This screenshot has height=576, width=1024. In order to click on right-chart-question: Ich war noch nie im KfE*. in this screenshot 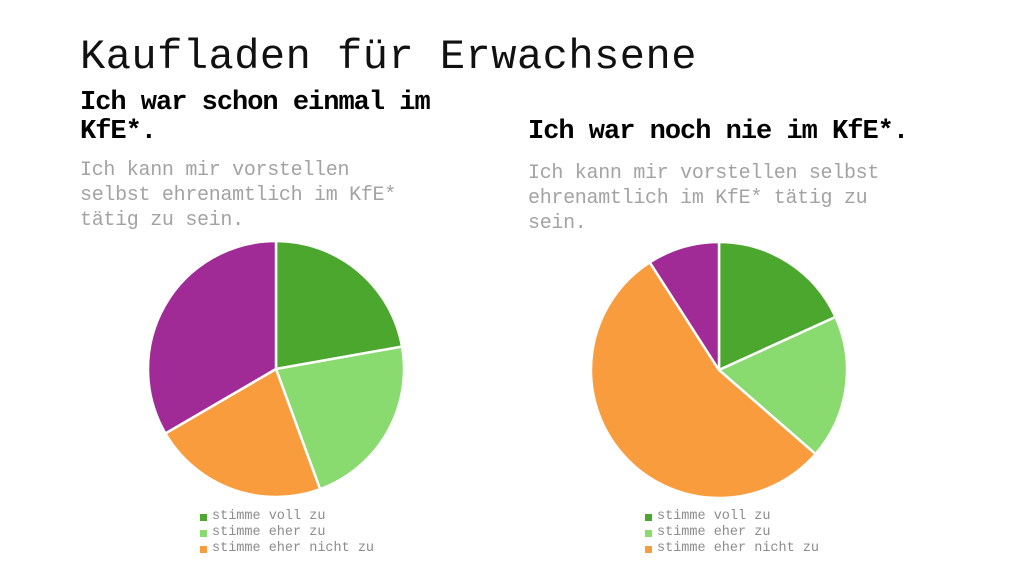, I will do `click(718, 132)`.